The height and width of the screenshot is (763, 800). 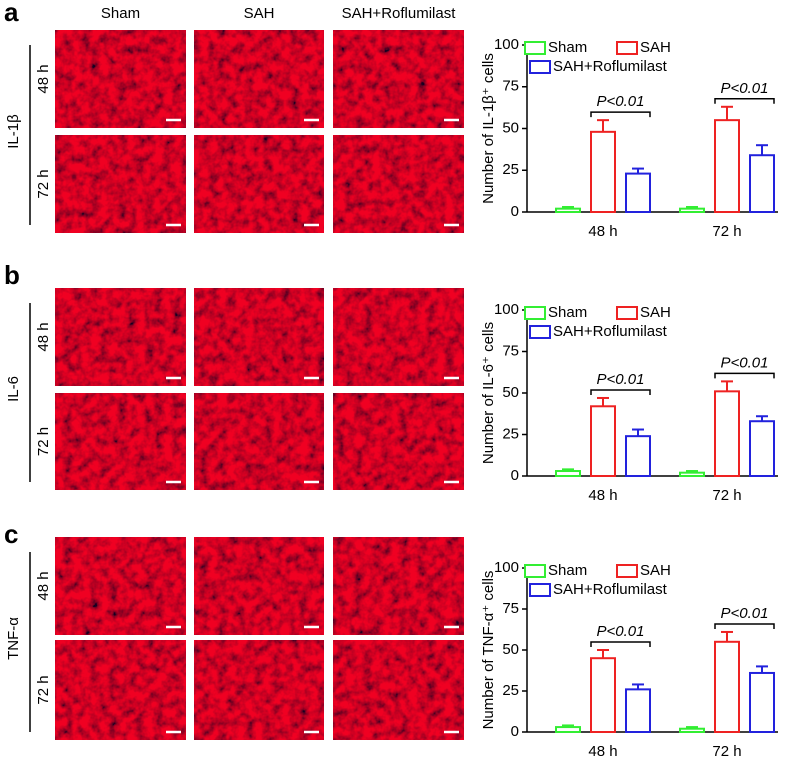 What do you see at coordinates (259, 13) in the screenshot?
I see `column-label: SAH` at bounding box center [259, 13].